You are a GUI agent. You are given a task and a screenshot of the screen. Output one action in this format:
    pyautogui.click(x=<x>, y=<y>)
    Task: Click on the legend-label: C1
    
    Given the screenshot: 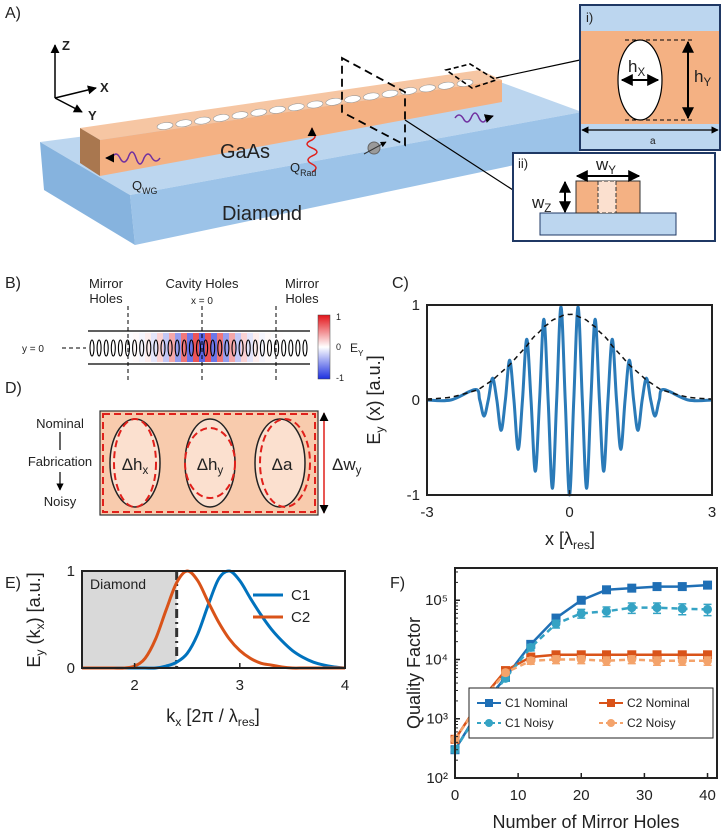 What is the action you would take?
    pyautogui.click(x=300, y=595)
    